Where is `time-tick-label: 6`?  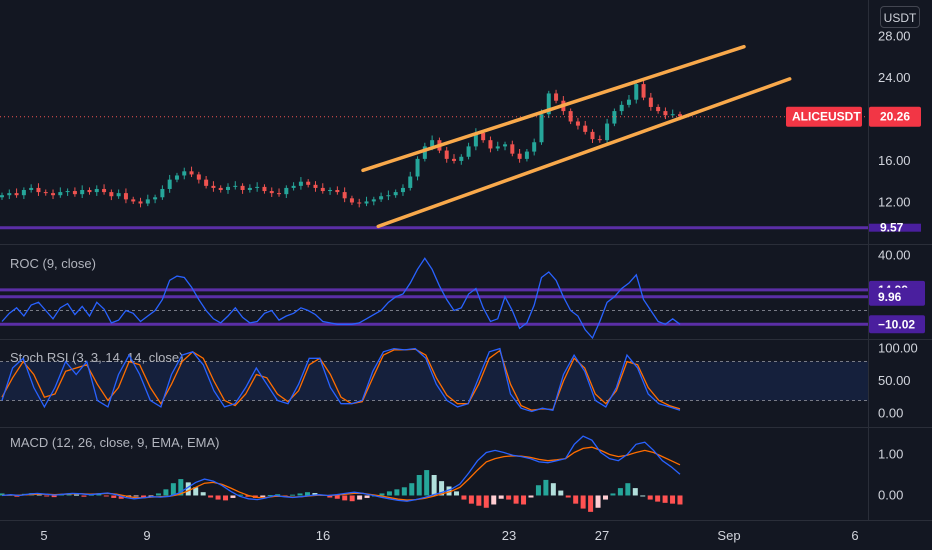 time-tick-label: 6 is located at coordinates (854, 535).